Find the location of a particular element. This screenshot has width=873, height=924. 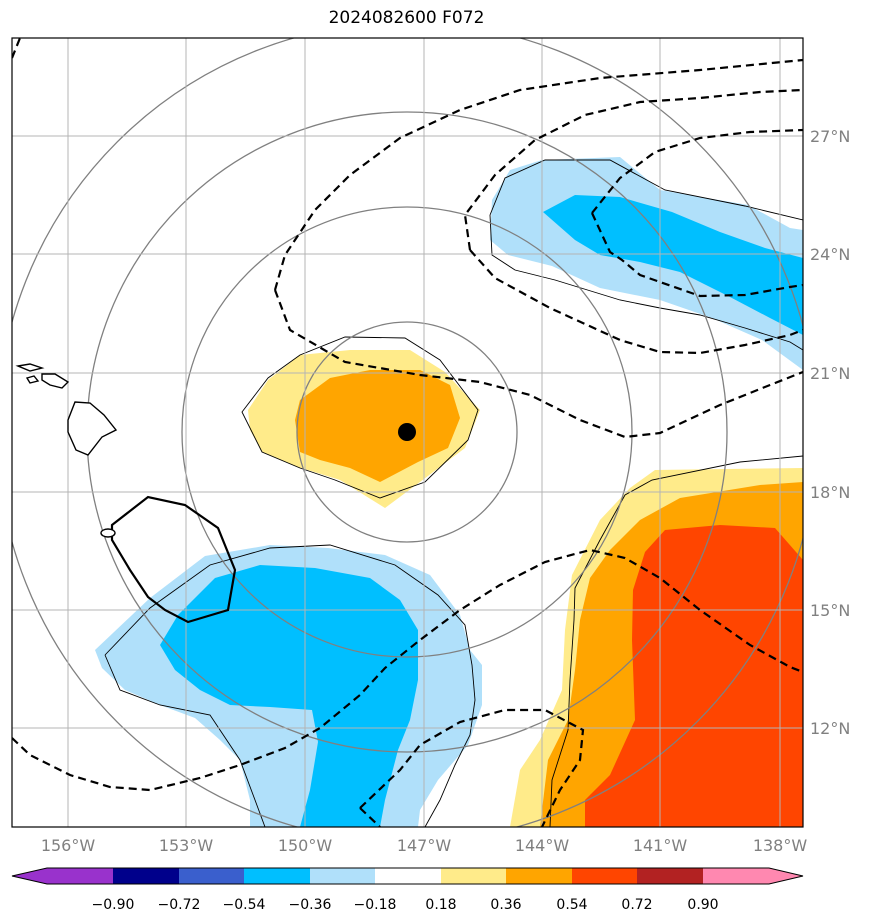

lon-label: 150°W is located at coordinates (305, 845).